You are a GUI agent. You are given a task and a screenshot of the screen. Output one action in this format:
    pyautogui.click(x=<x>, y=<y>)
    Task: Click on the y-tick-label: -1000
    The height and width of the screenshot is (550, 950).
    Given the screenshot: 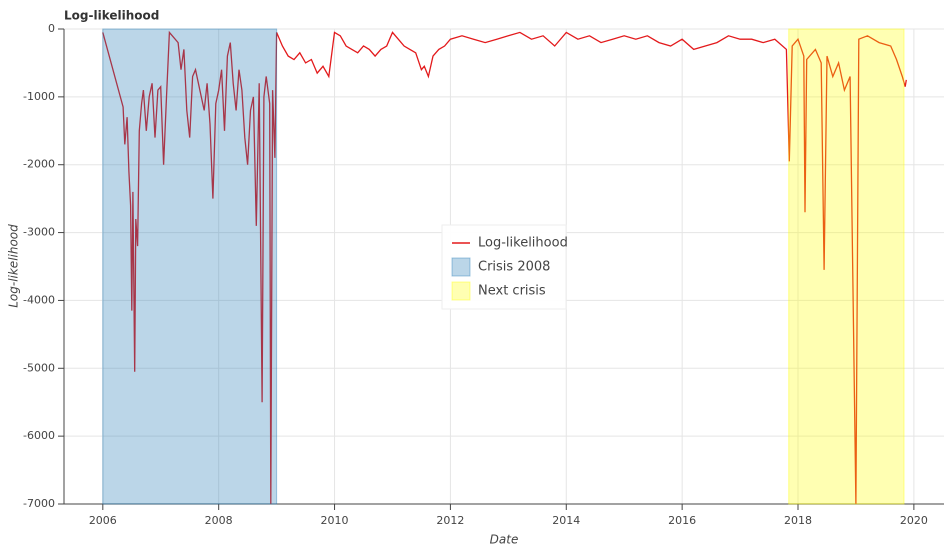 What is the action you would take?
    pyautogui.click(x=39, y=96)
    